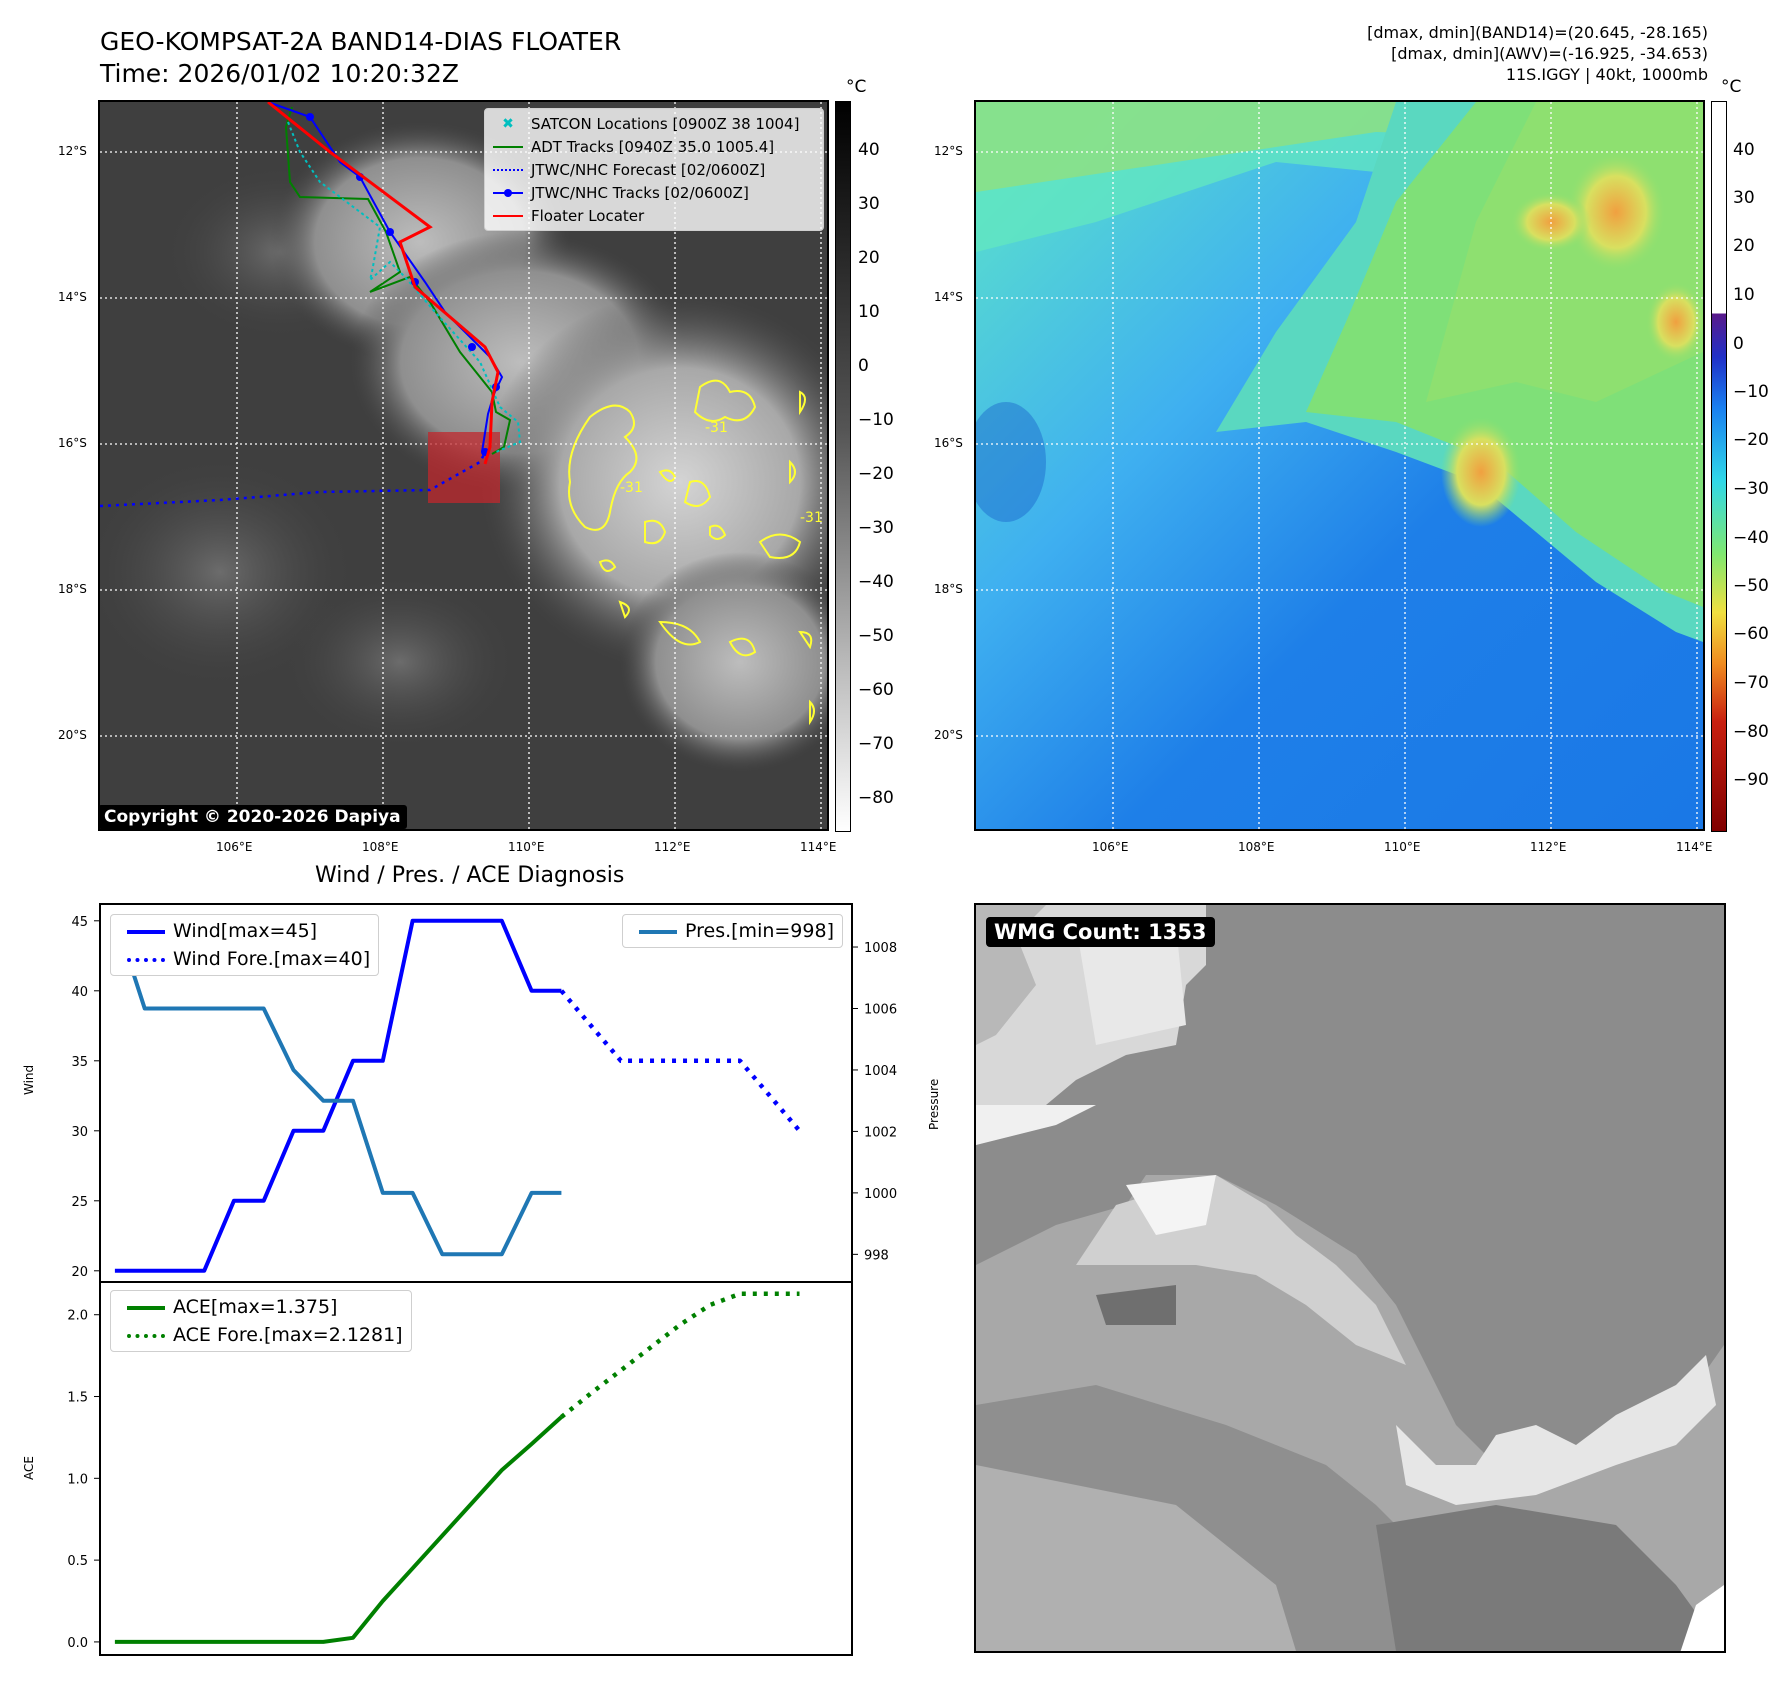 This screenshot has width=1792, height=1690. I want to click on awv-lon-label: 112°E, so click(1548, 847).